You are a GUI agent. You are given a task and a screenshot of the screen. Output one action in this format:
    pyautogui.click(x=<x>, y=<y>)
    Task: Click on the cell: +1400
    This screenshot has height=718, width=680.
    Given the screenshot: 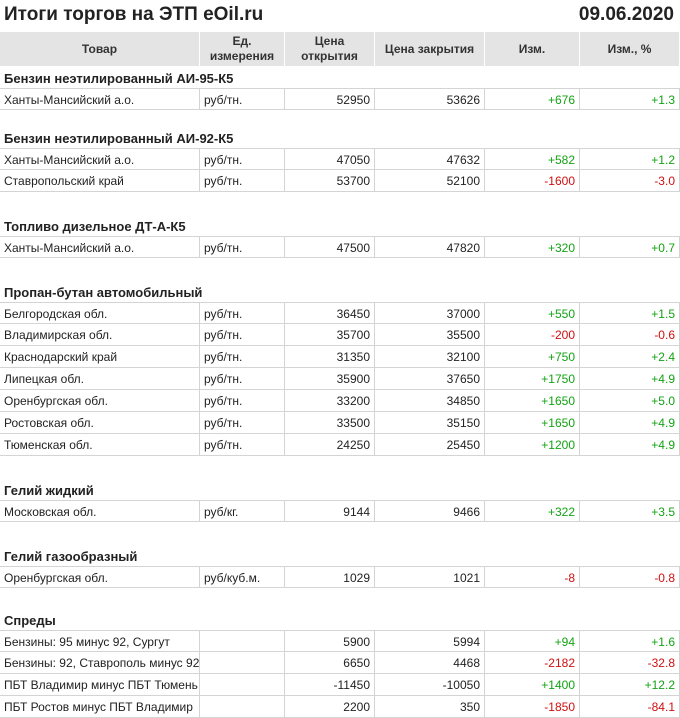 What is the action you would take?
    pyautogui.click(x=532, y=685)
    